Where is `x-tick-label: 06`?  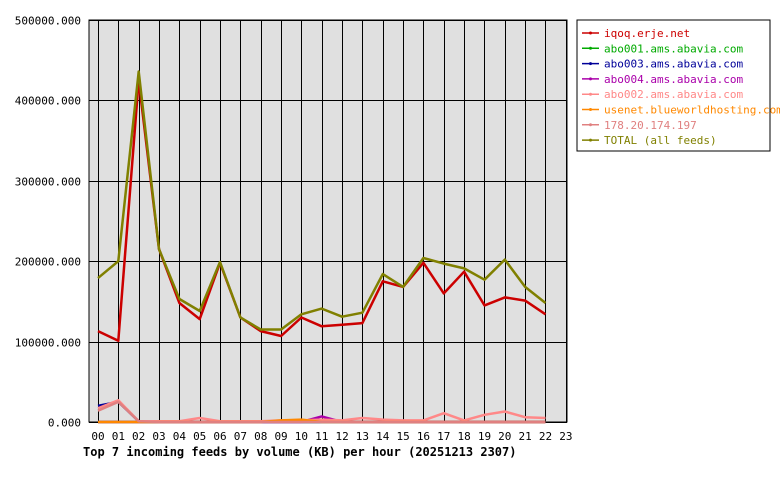 x-tick-label: 06 is located at coordinates (219, 436).